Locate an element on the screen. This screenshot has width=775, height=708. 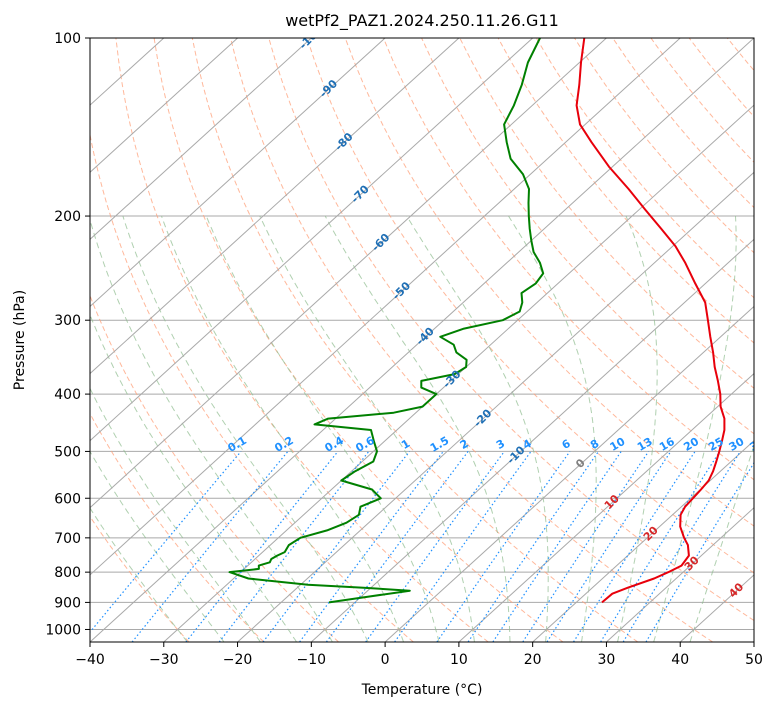
mixing-ratio-label: 3 is located at coordinates (500, 444).